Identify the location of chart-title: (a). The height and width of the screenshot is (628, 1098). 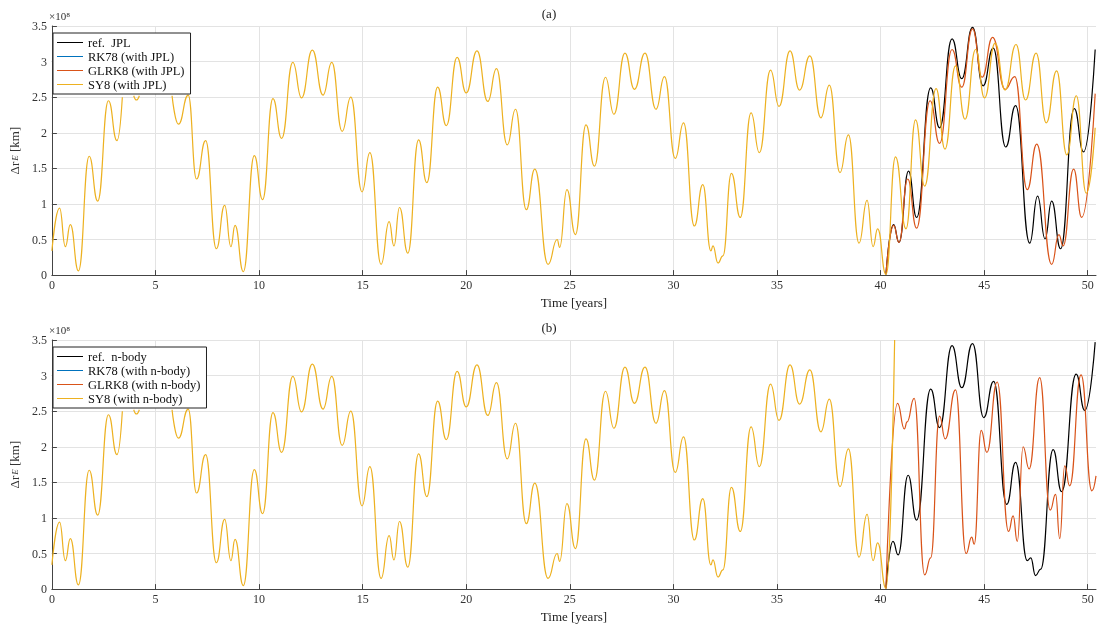
(549, 13).